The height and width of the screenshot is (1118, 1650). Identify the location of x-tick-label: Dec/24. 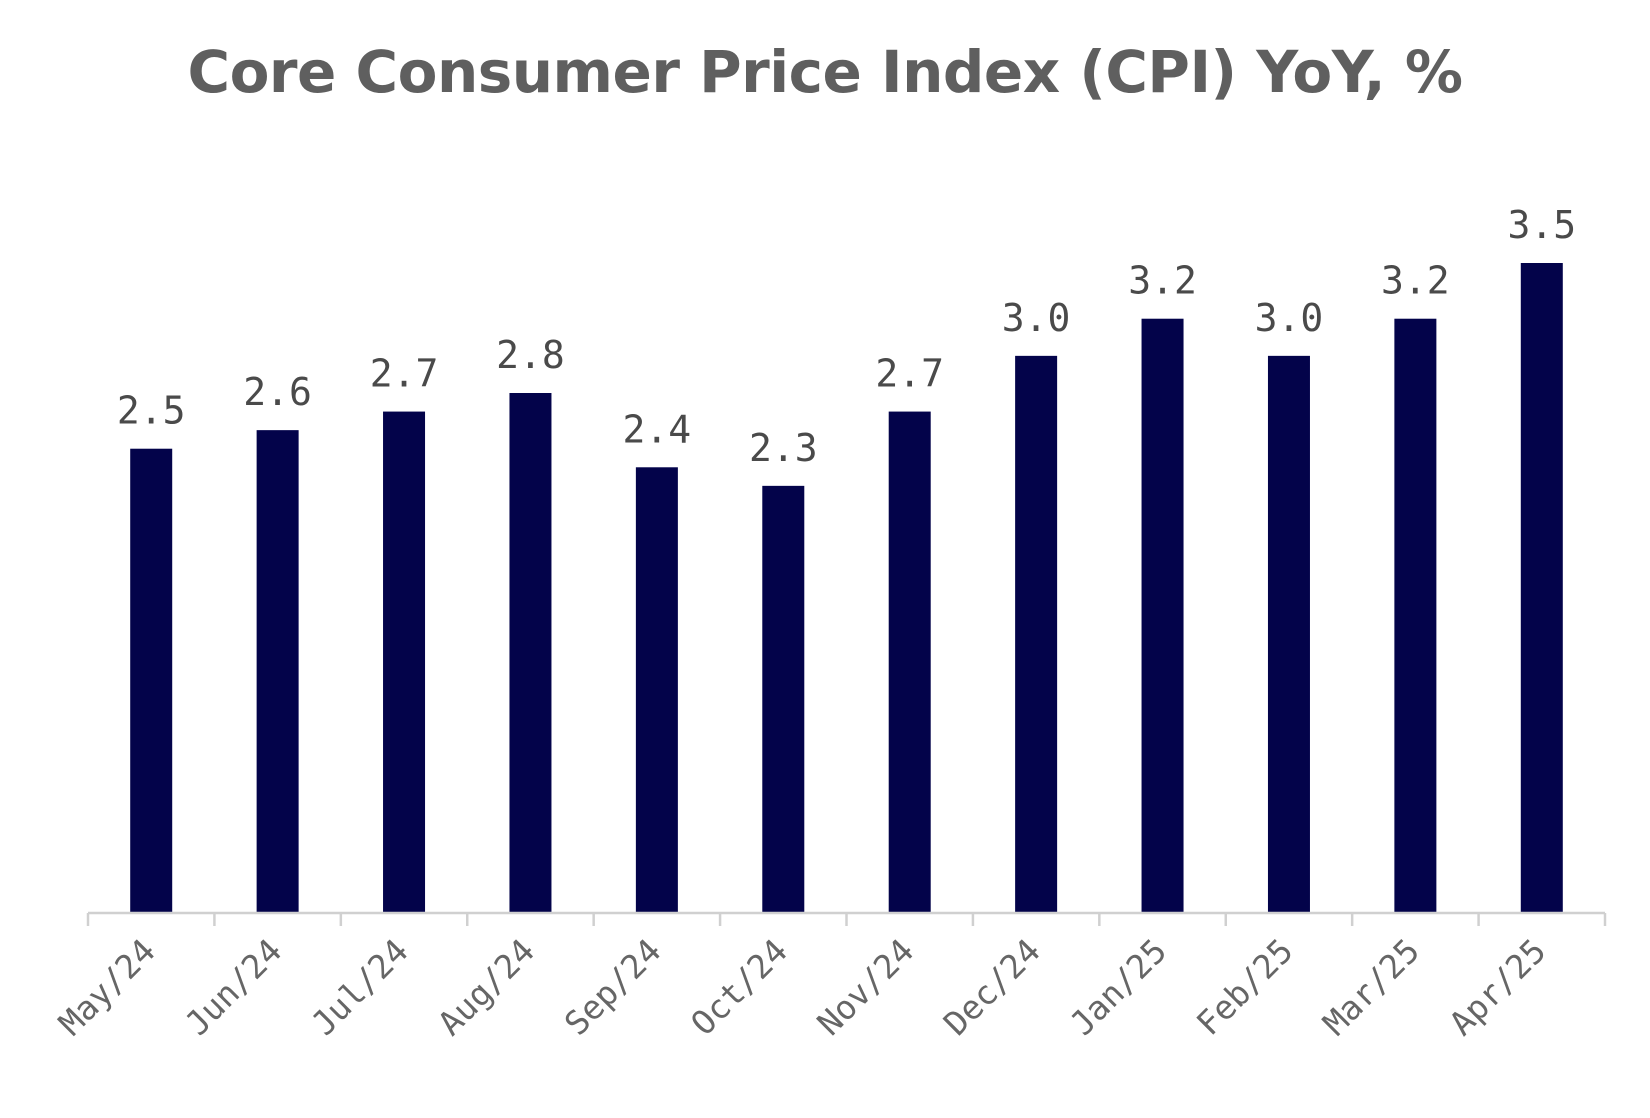
(992, 987).